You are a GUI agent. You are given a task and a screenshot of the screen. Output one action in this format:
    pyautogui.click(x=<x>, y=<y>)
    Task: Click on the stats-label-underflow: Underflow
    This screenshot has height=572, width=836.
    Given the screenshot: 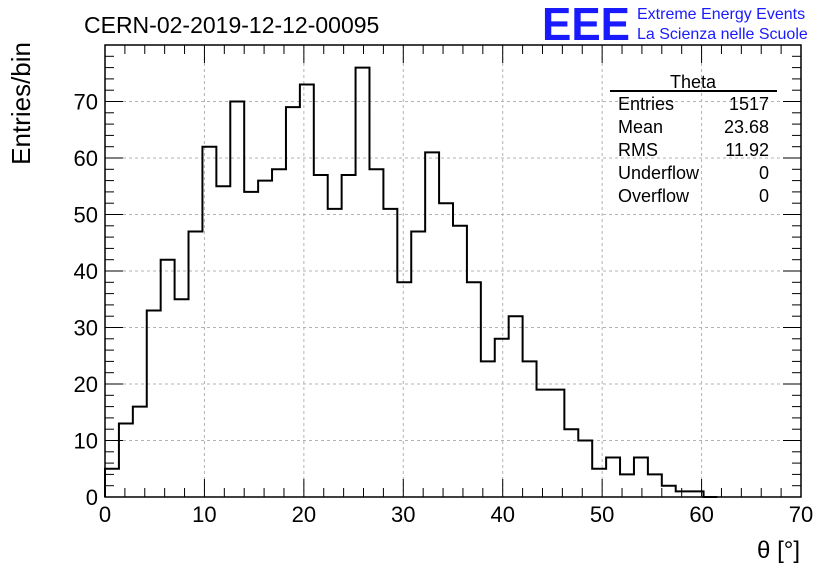 What is the action you would take?
    pyautogui.click(x=659, y=173)
    